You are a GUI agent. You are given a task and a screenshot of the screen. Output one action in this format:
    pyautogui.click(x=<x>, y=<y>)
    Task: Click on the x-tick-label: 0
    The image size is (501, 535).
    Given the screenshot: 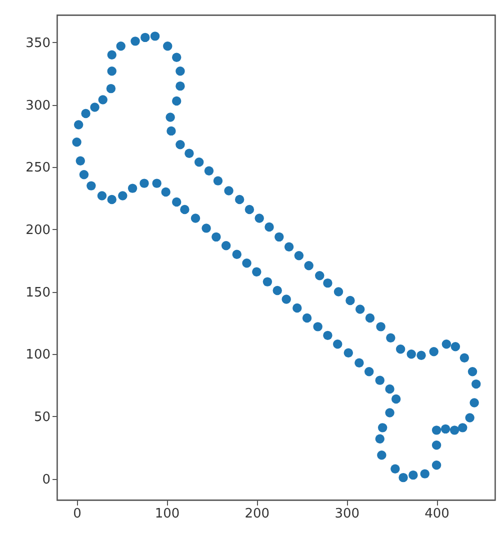 What is the action you would take?
    pyautogui.click(x=77, y=514)
    